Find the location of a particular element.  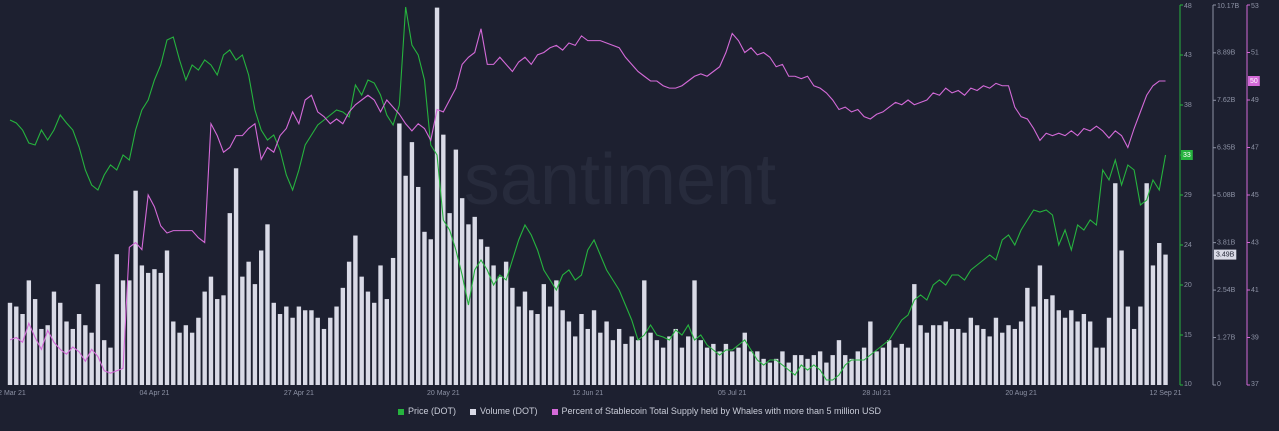

y-tick-label: 49 is located at coordinates (1255, 100).